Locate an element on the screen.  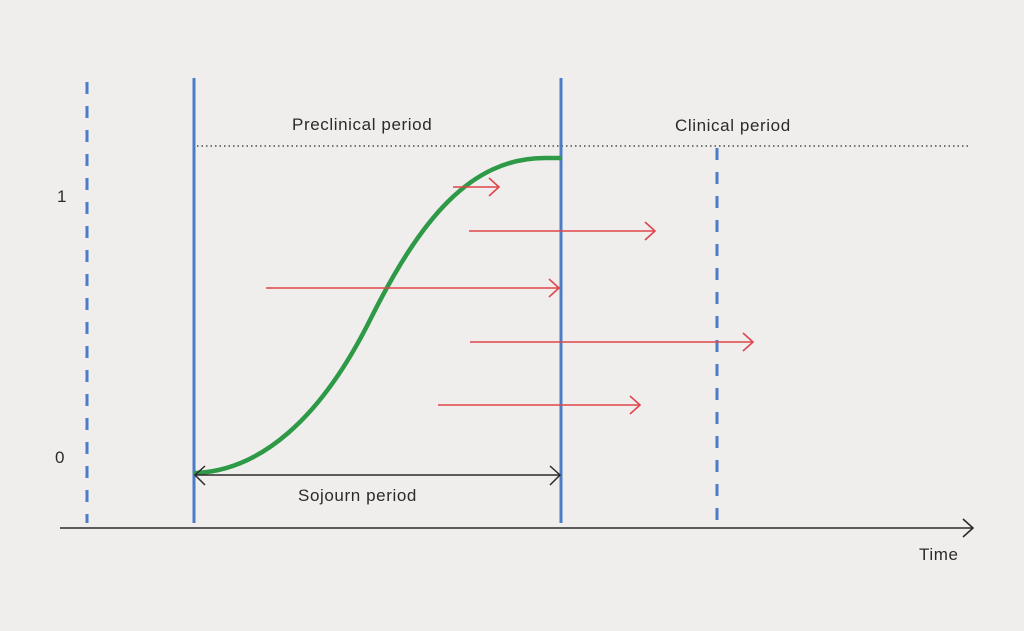
time-axis is located at coordinates (517, 528).